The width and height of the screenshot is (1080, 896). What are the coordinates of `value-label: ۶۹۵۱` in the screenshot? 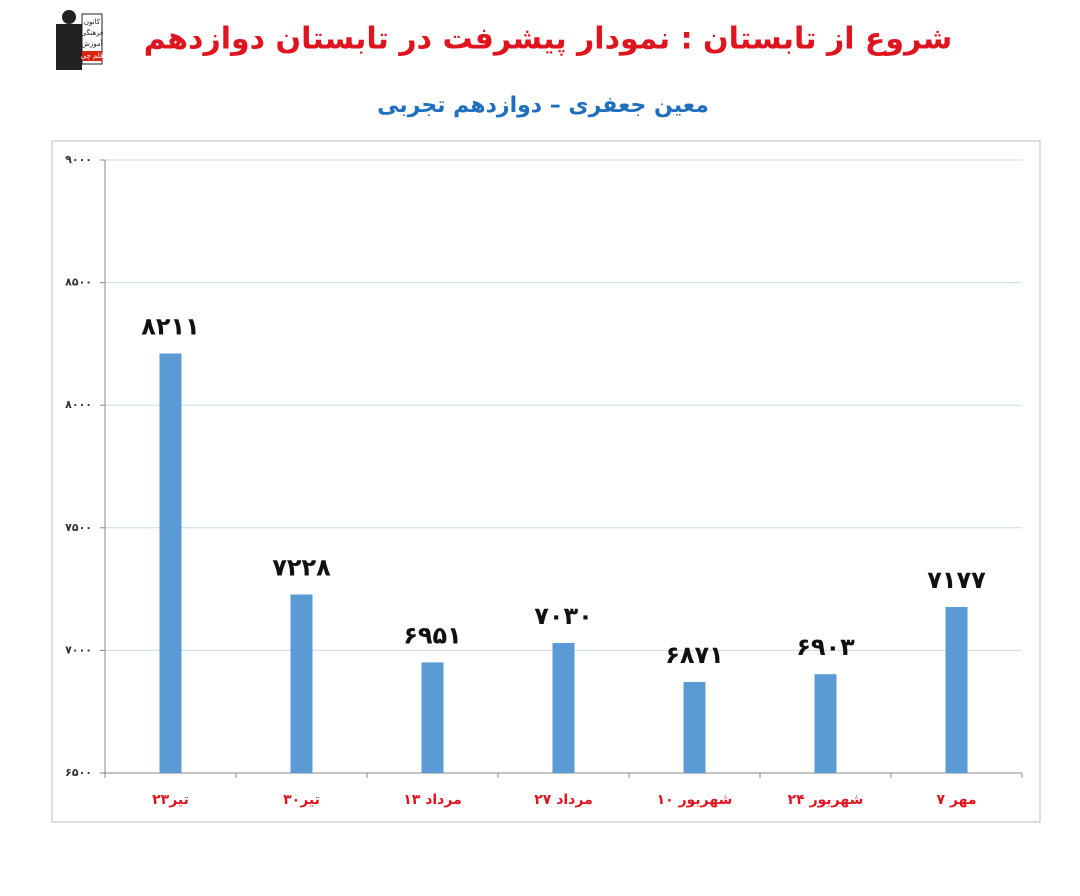 It's located at (432, 635).